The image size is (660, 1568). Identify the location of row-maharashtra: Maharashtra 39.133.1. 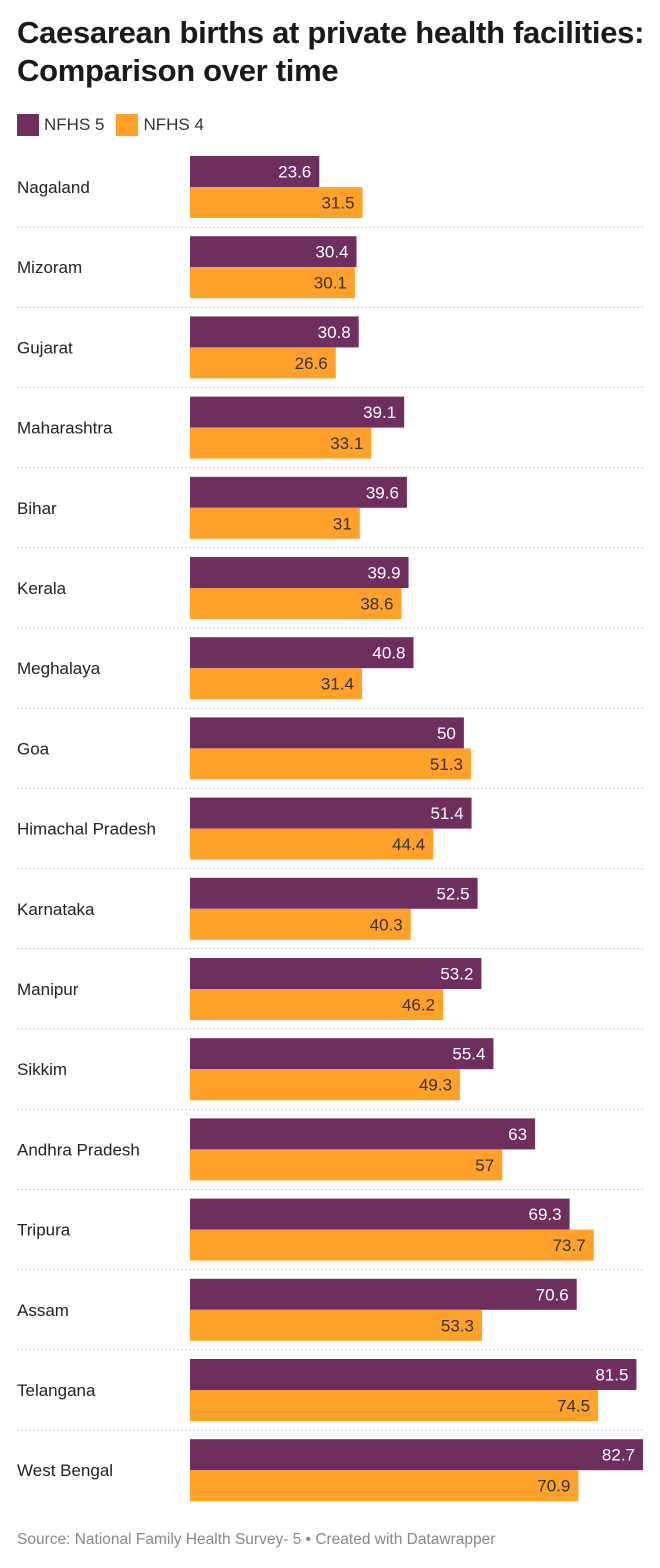
(330, 432).